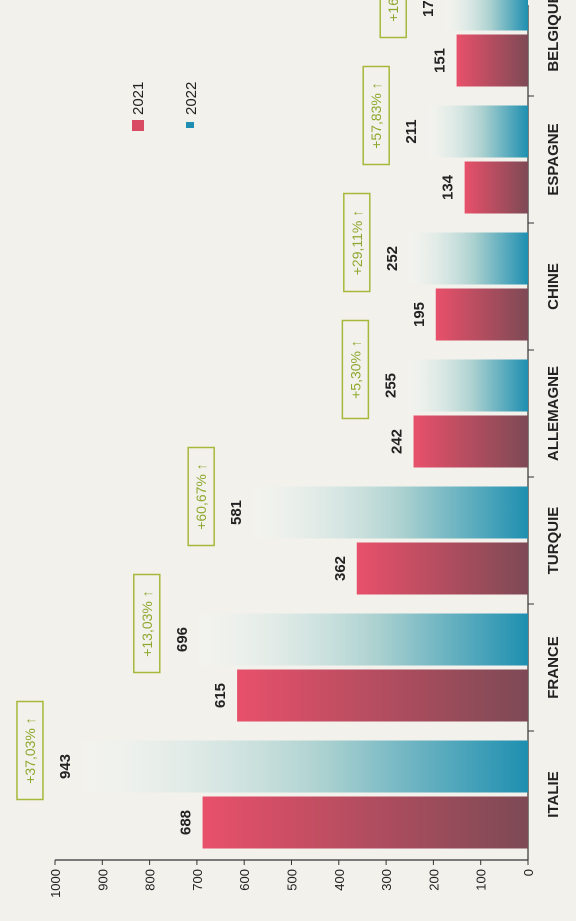  What do you see at coordinates (138, 125) in the screenshot?
I see `legend-swatch-2021` at bounding box center [138, 125].